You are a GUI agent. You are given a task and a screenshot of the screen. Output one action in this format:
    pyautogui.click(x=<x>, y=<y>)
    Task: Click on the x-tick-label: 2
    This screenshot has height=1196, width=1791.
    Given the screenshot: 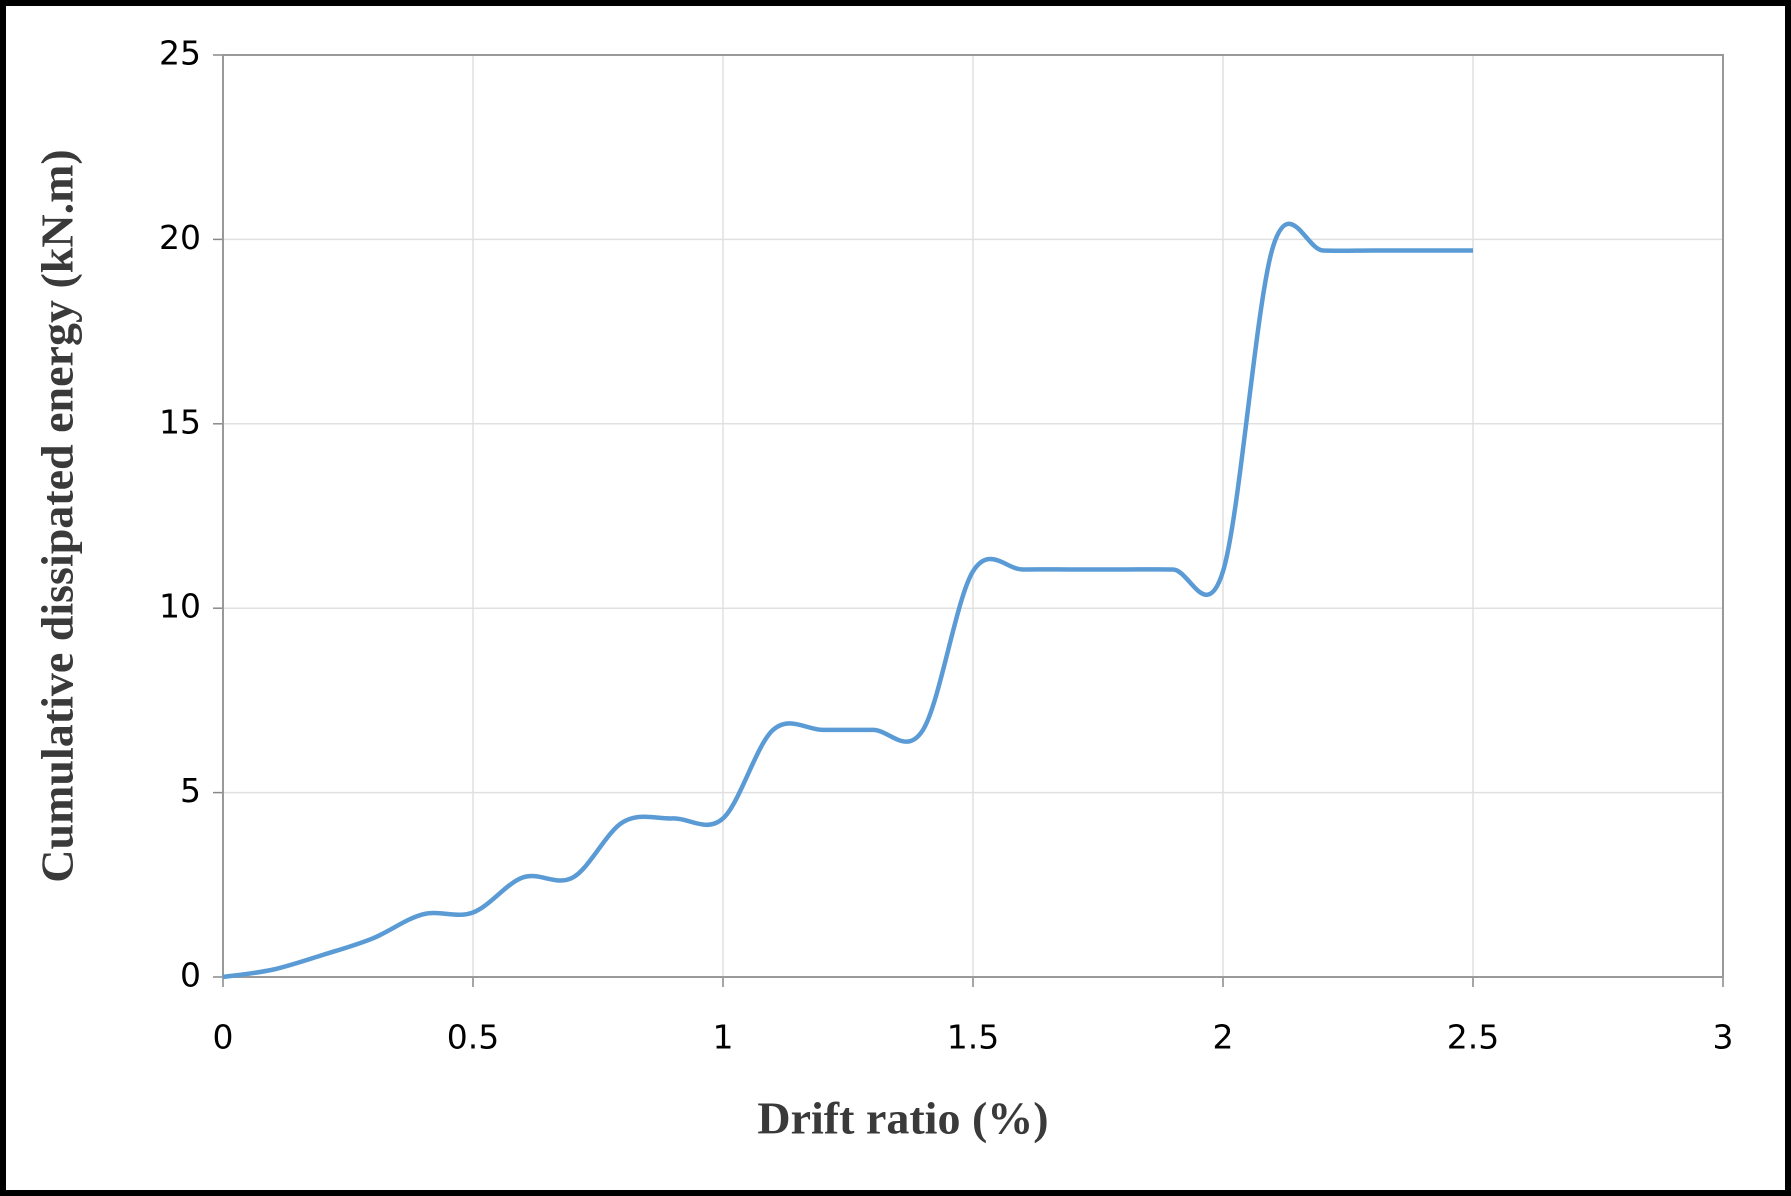 What is the action you would take?
    pyautogui.click(x=1223, y=1037)
    